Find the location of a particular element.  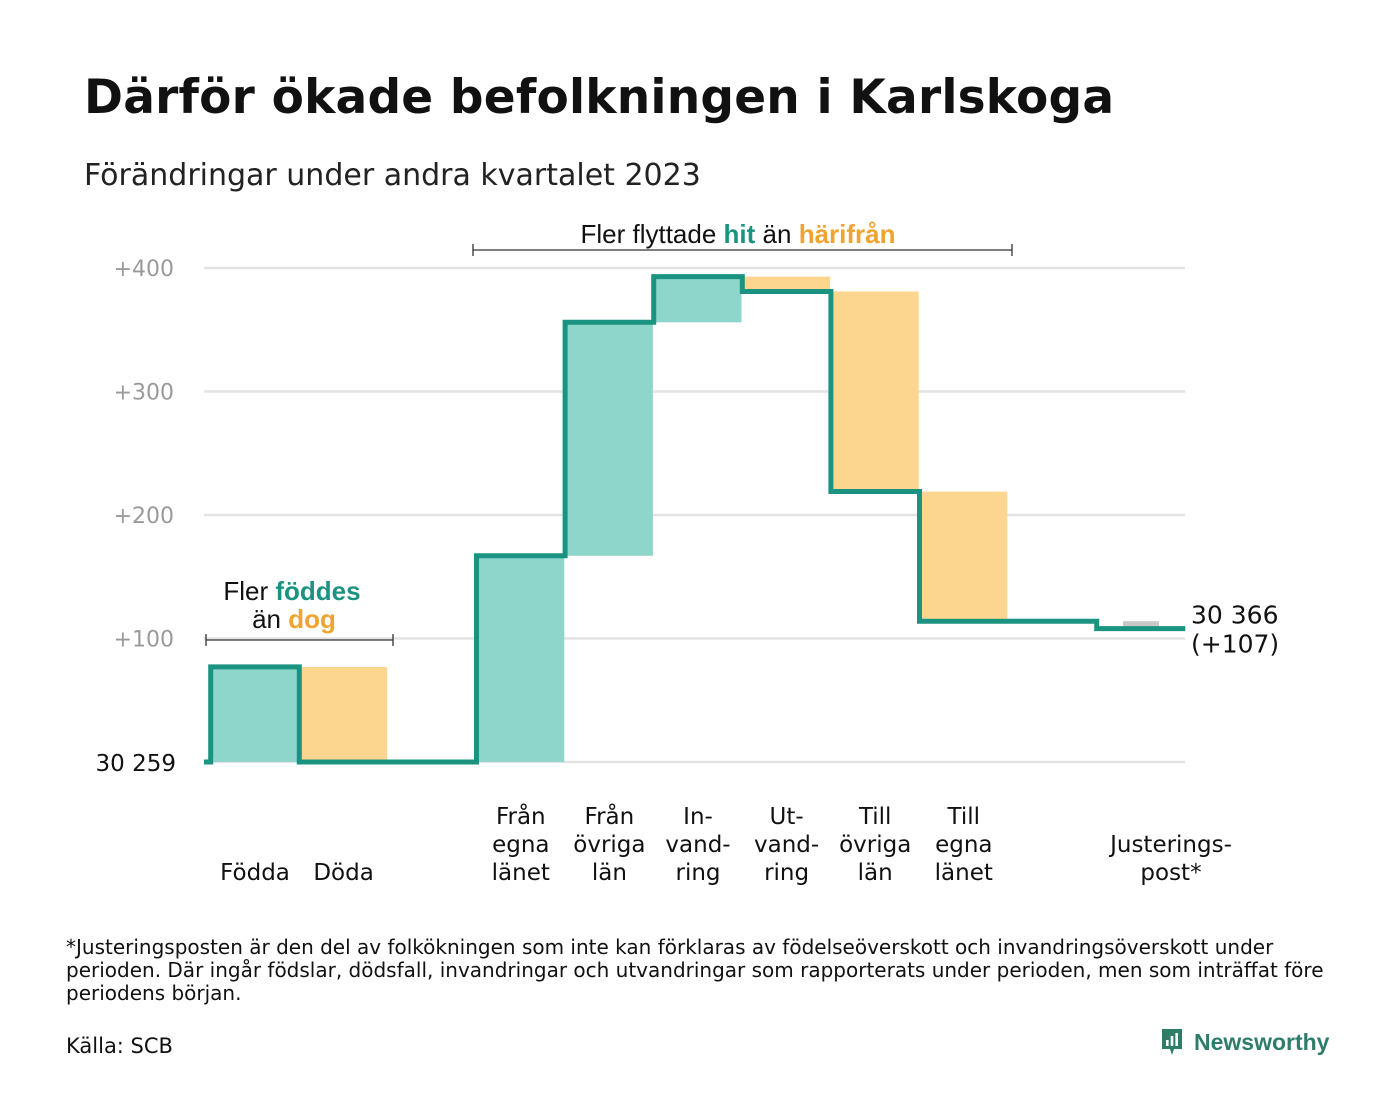

deaths-annotation-highlight: dog is located at coordinates (312, 619).